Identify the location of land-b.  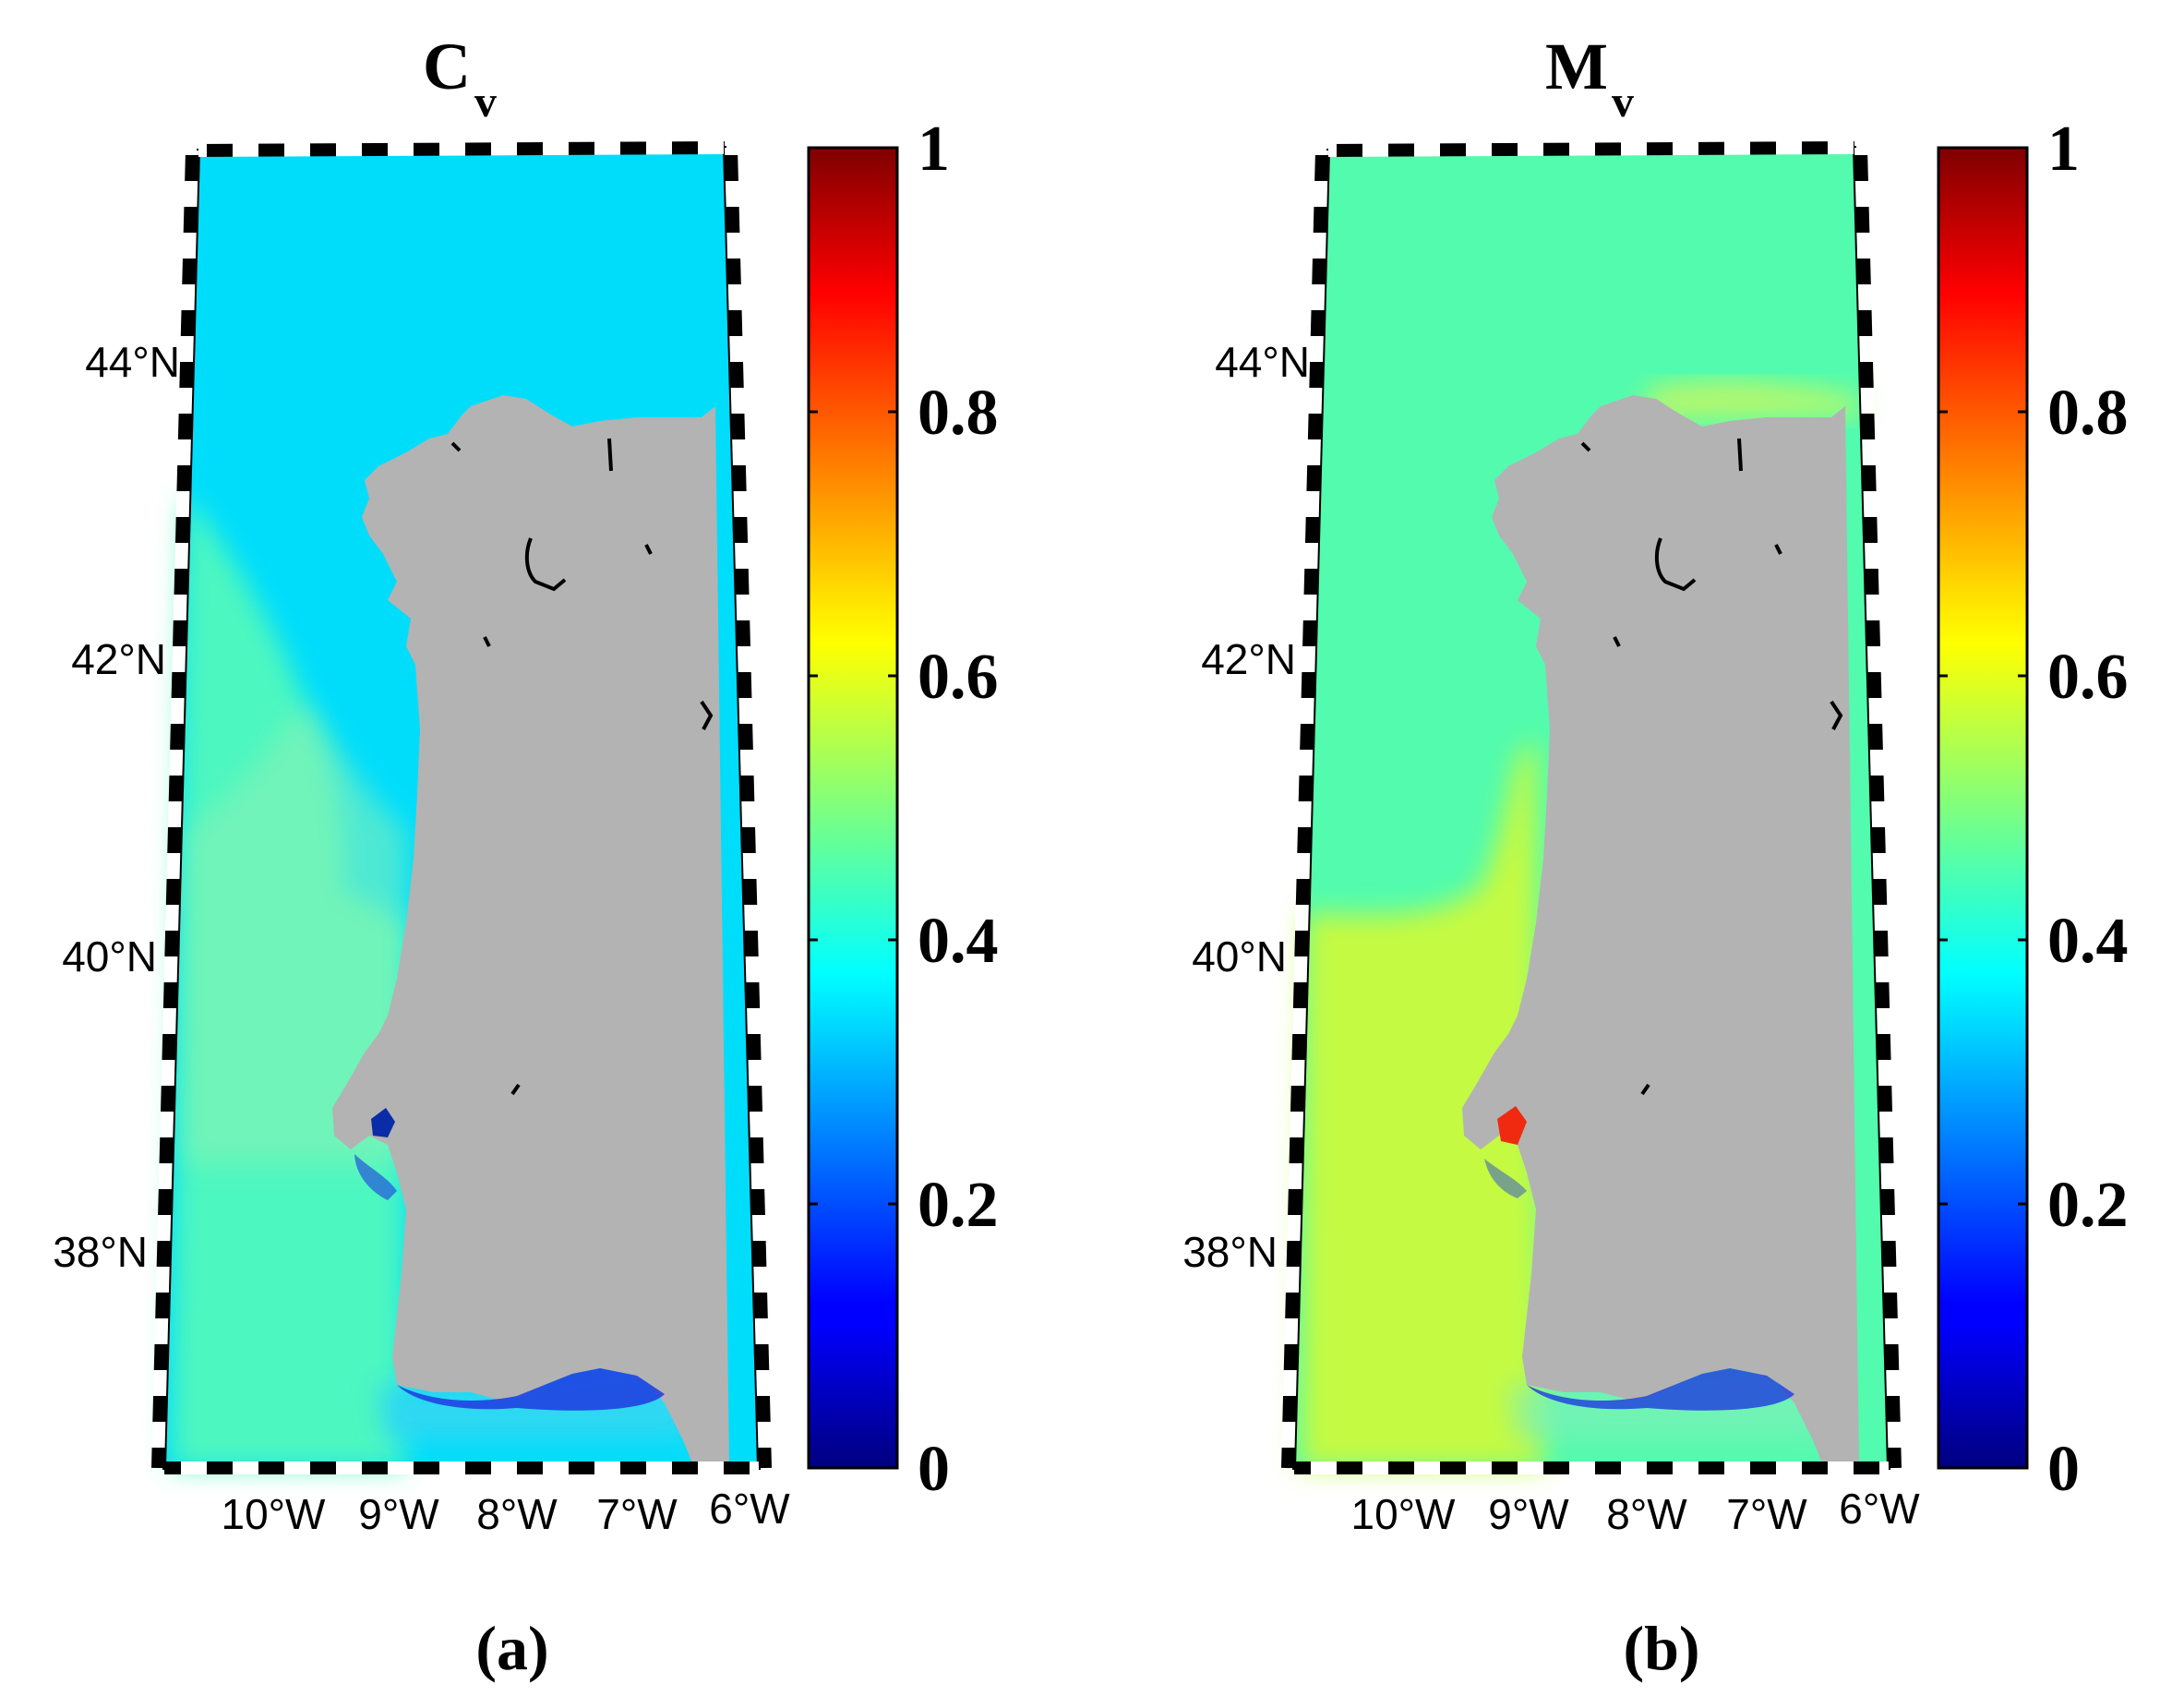
(1660, 931).